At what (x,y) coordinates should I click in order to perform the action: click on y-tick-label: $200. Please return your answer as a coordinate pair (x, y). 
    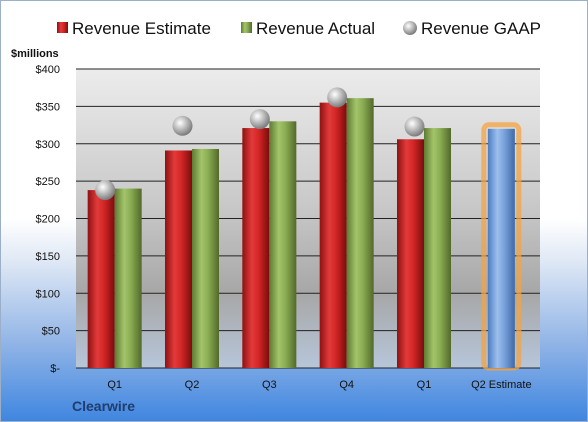
    Looking at the image, I should click on (48, 220).